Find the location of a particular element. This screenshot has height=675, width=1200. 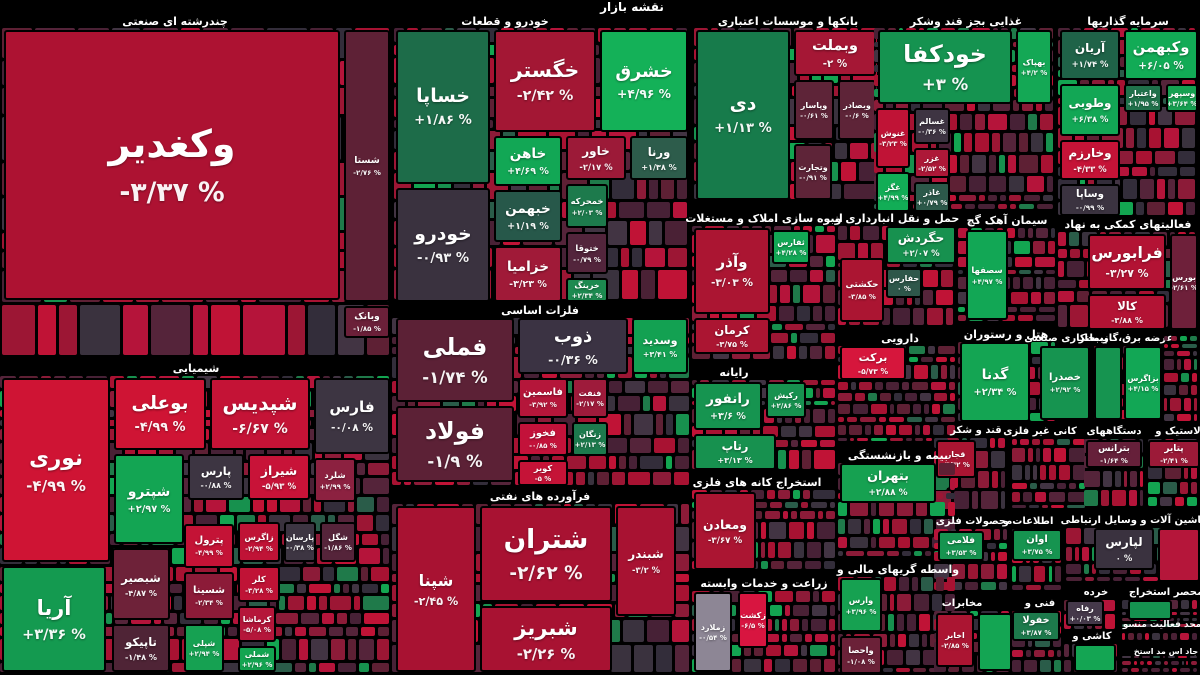

stock-tile: فلامی +۳/۵۳ % is located at coordinates (961, 546).